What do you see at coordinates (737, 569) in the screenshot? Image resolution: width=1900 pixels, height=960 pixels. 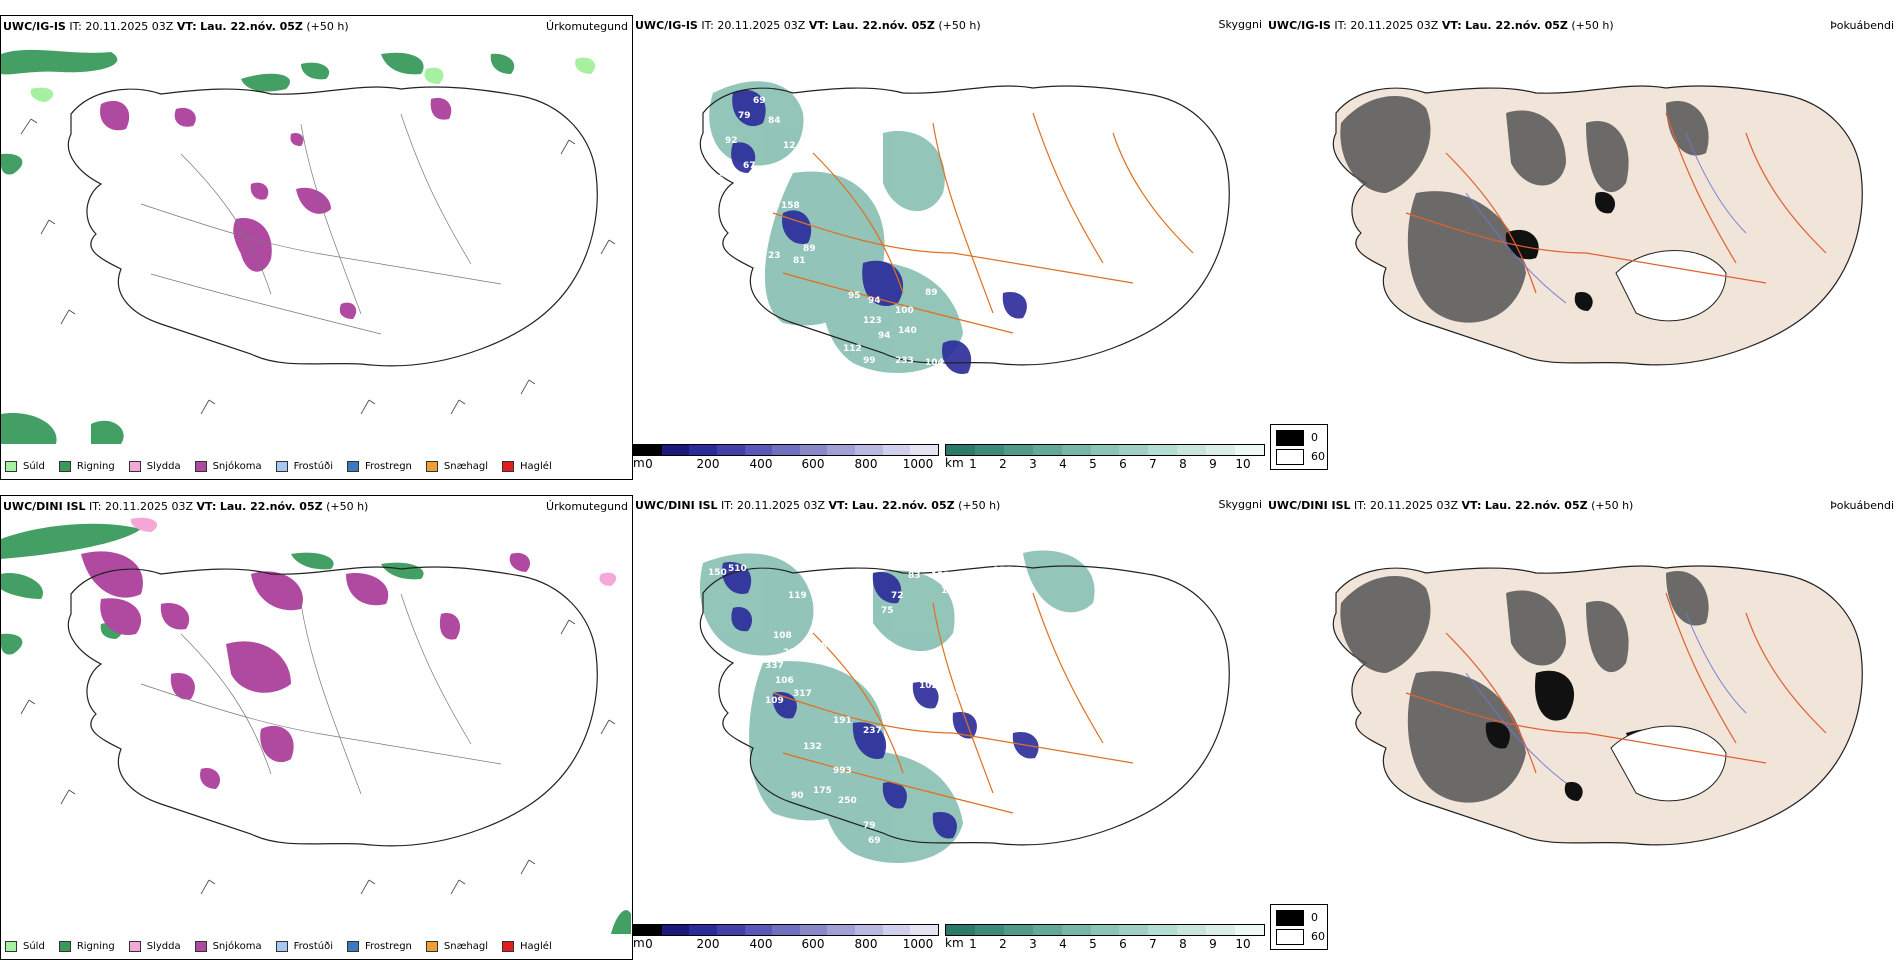 I see `cell-label: 510` at bounding box center [737, 569].